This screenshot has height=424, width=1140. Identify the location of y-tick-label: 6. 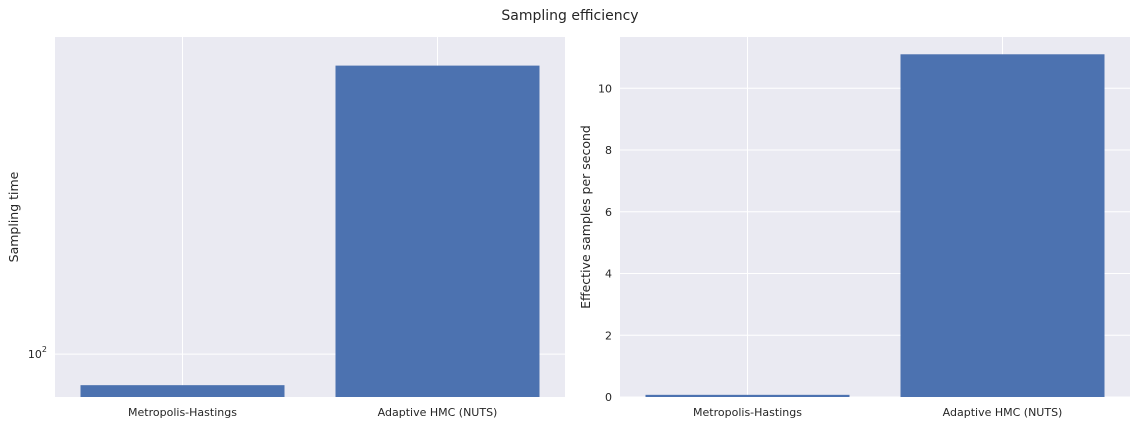
(608, 212).